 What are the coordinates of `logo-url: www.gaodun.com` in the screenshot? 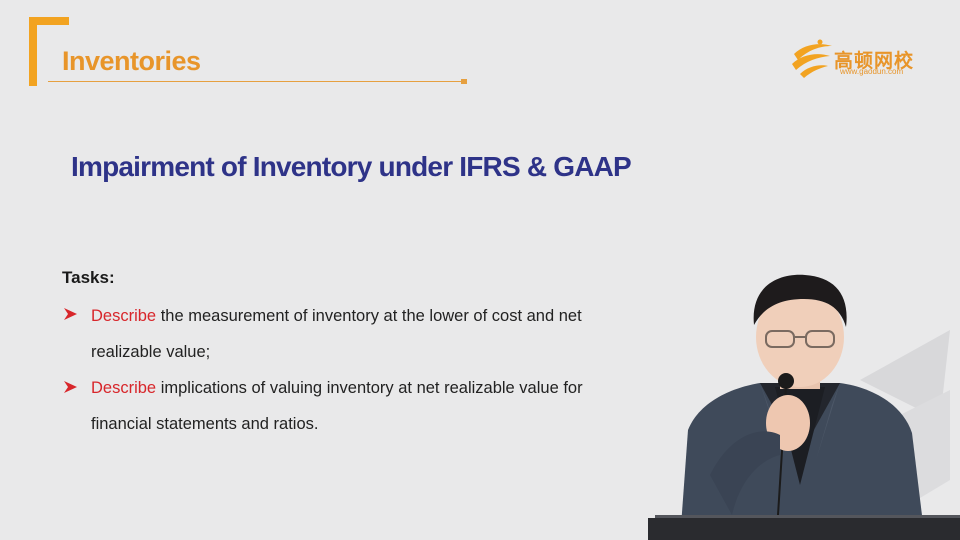 It's located at (872, 71).